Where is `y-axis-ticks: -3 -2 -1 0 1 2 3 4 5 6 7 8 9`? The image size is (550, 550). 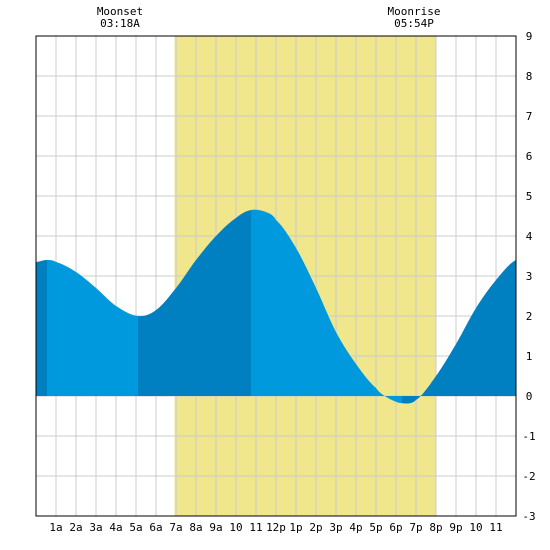
y-axis-ticks: -3 -2 -1 0 1 2 3 4 5 6 7 8 9 is located at coordinates (528, 276).